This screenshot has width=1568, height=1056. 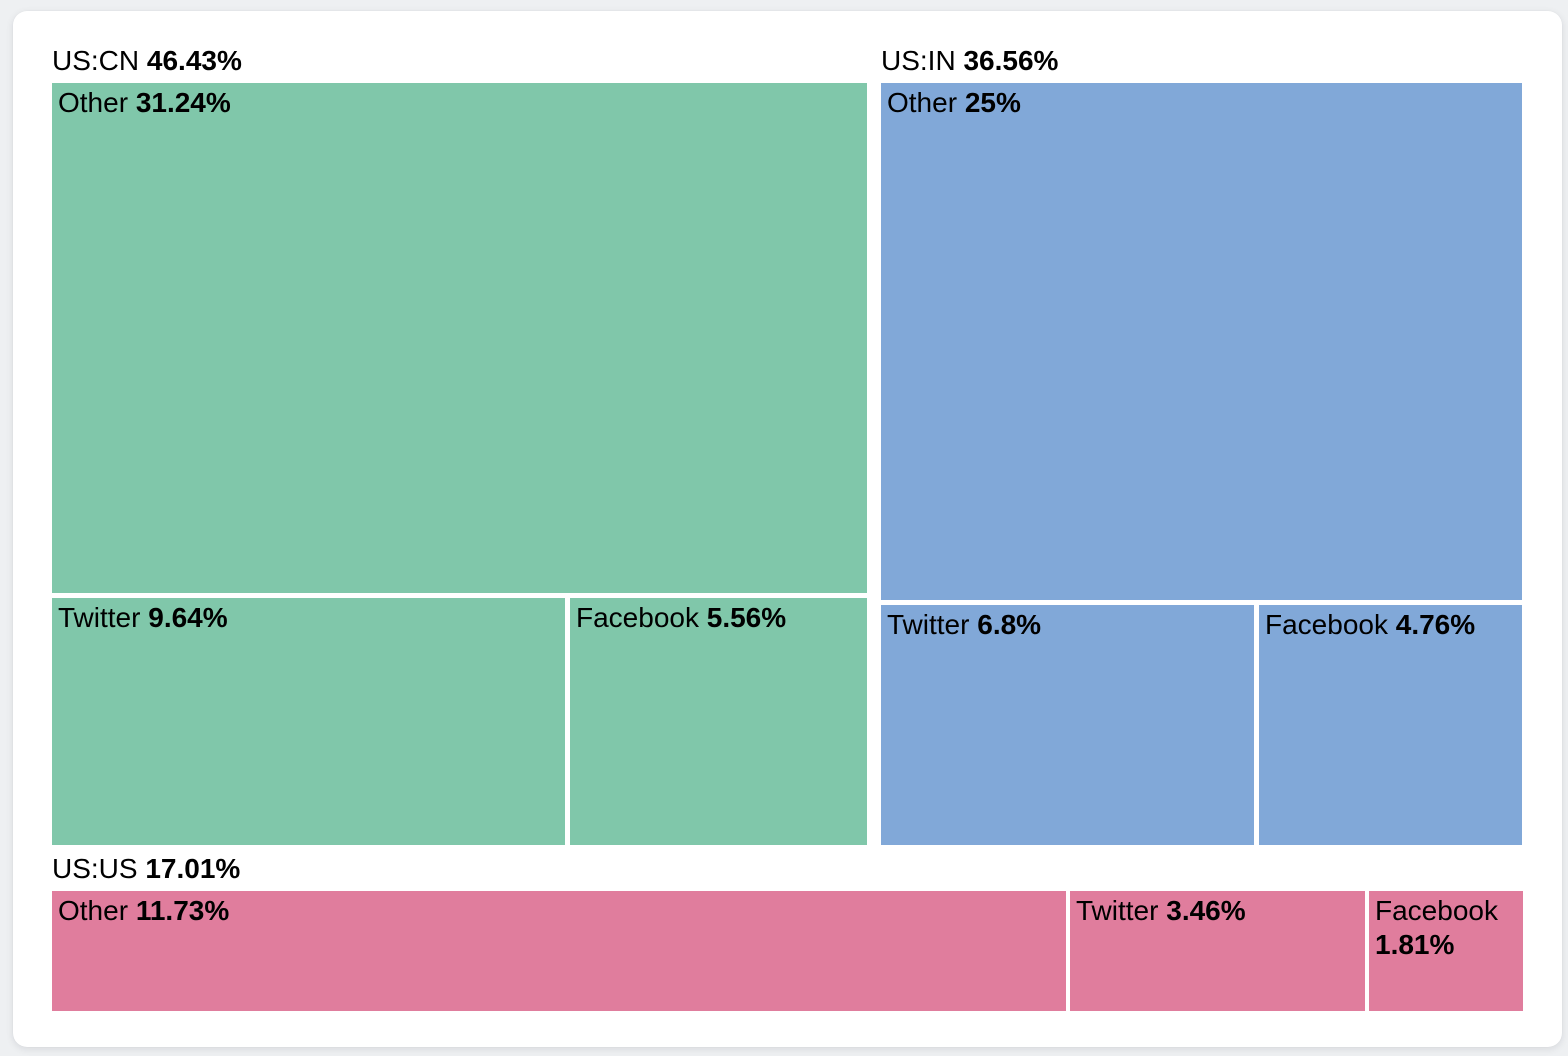 What do you see at coordinates (1206, 910) in the screenshot?
I see `cell-value: 3.46%` at bounding box center [1206, 910].